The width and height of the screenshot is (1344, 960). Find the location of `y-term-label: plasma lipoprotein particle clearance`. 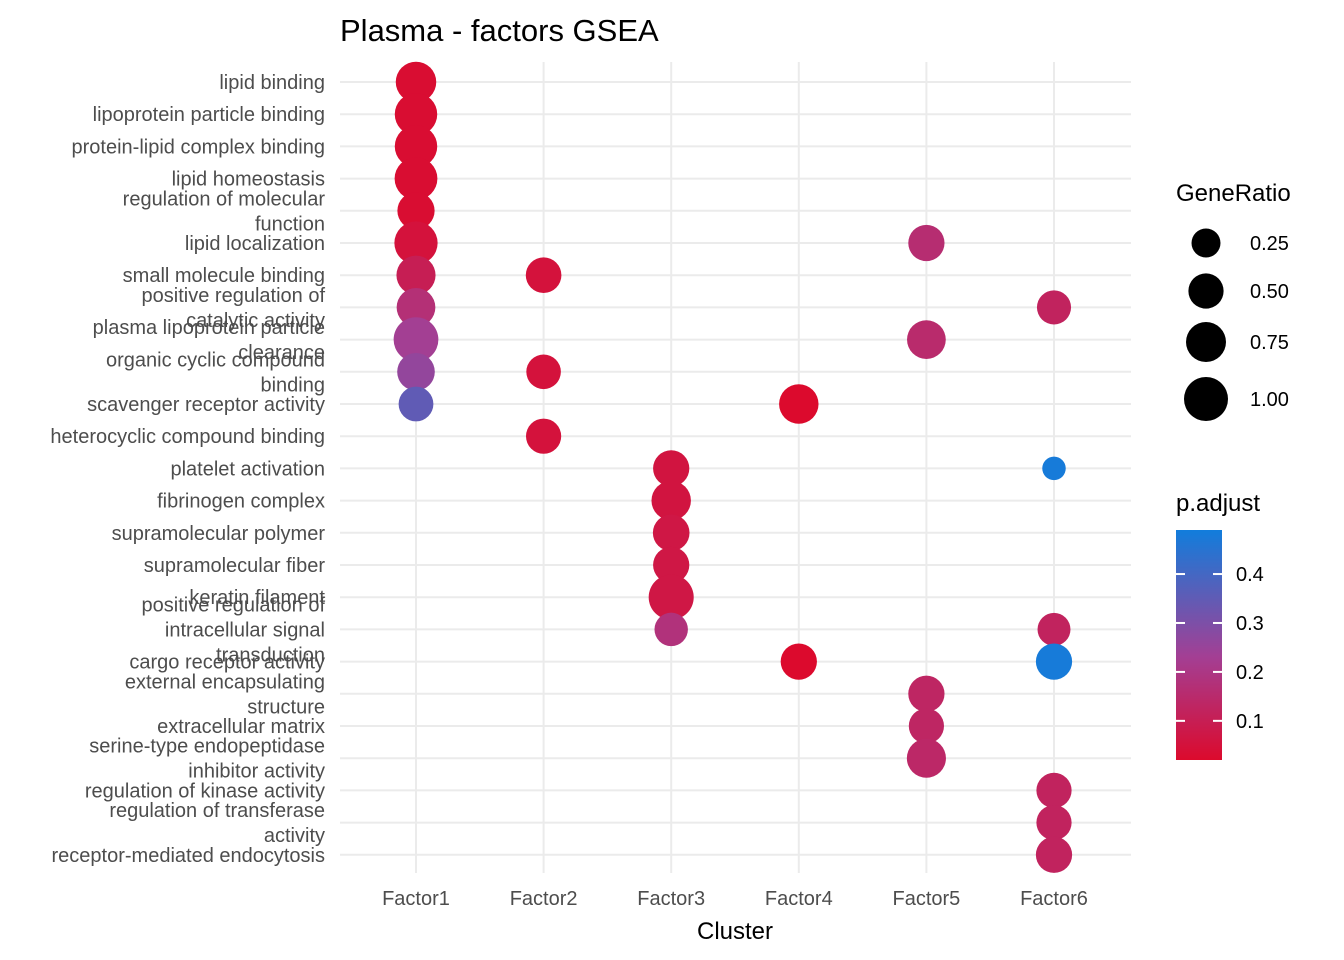

y-term-label: plasma lipoprotein particle clearance is located at coordinates (209, 340).